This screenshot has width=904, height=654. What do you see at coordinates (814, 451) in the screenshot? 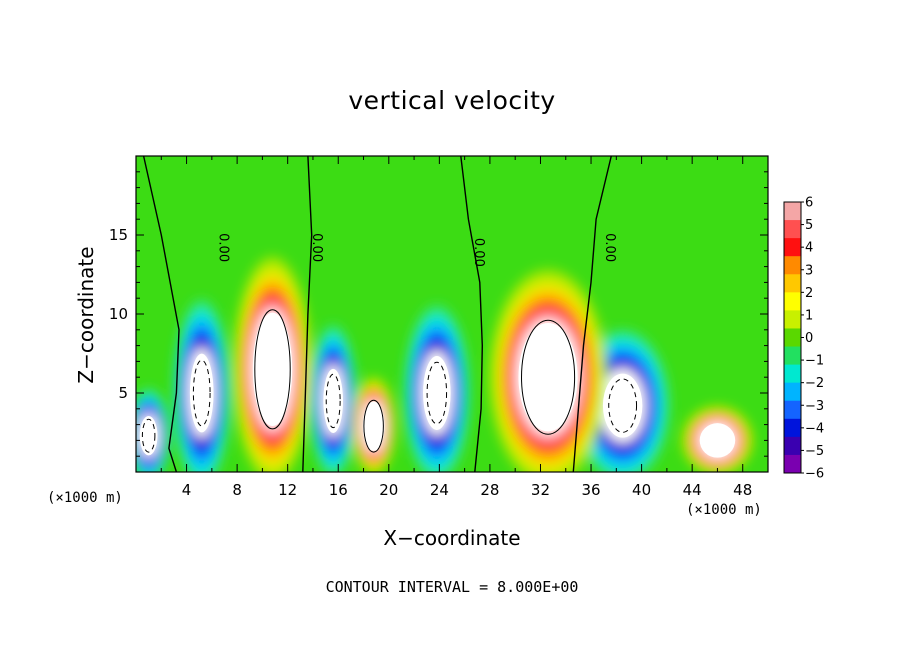
I see `colorbar-label-11: −5` at bounding box center [814, 451].